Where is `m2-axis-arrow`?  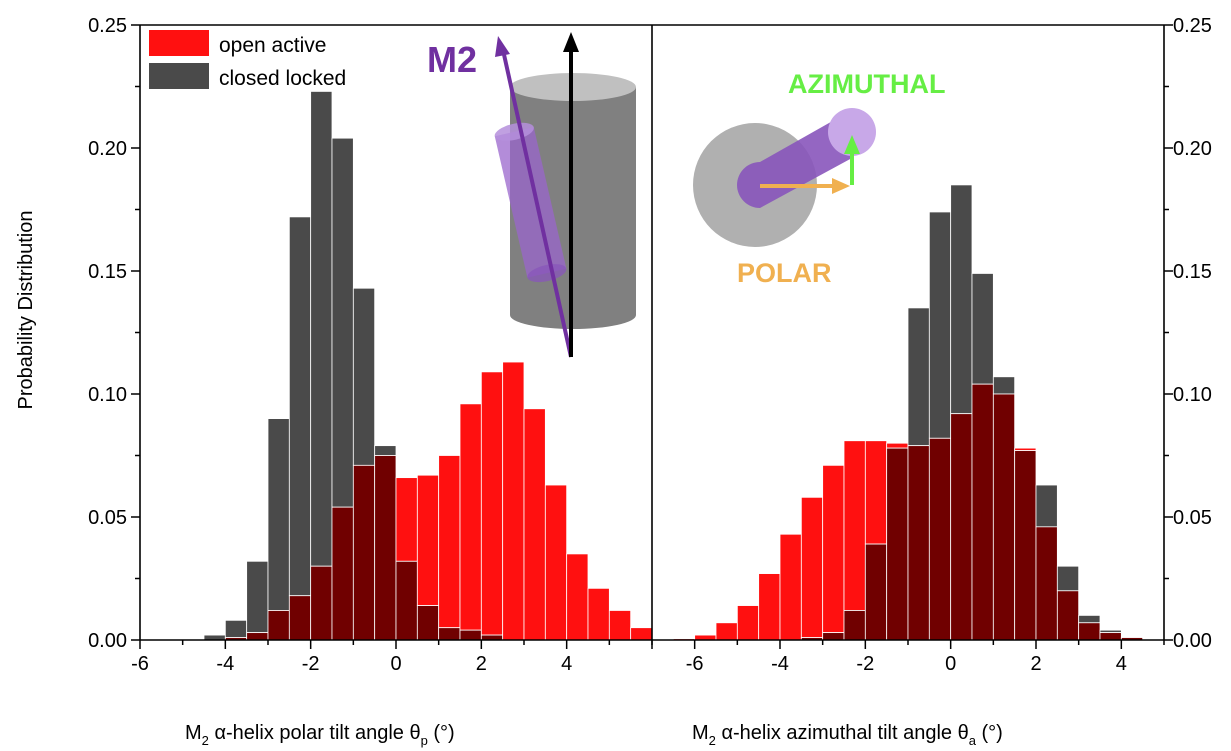
m2-axis-arrow is located at coordinates (537, 203).